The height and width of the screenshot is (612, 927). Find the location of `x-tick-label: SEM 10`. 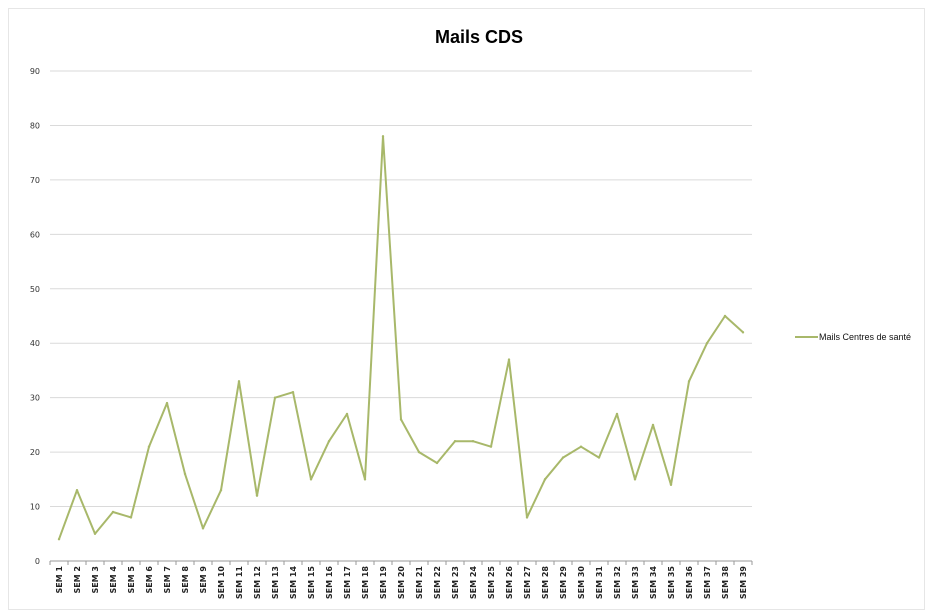

x-tick-label: SEM 10 is located at coordinates (221, 583).